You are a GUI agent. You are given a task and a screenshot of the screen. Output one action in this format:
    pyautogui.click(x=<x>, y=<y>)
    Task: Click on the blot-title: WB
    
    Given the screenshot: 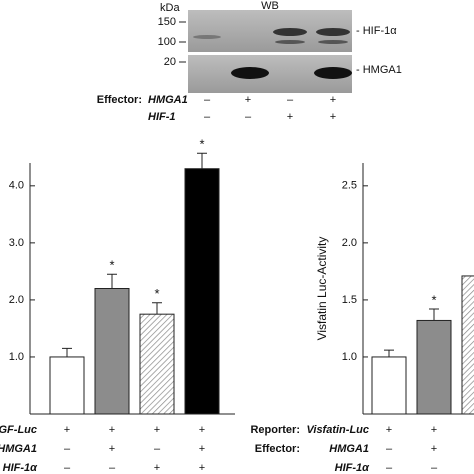 What is the action you would take?
    pyautogui.click(x=270, y=6)
    